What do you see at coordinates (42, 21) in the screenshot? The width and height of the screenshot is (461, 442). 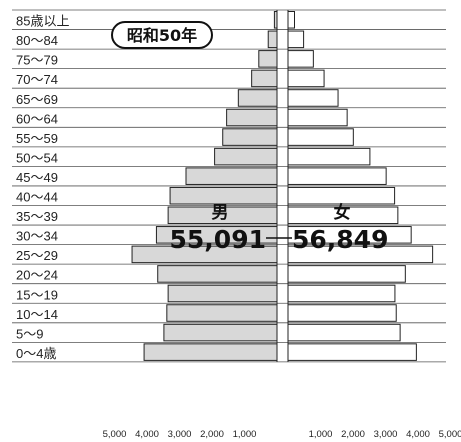 I see `age-group-label: 85歳以上` at bounding box center [42, 21].